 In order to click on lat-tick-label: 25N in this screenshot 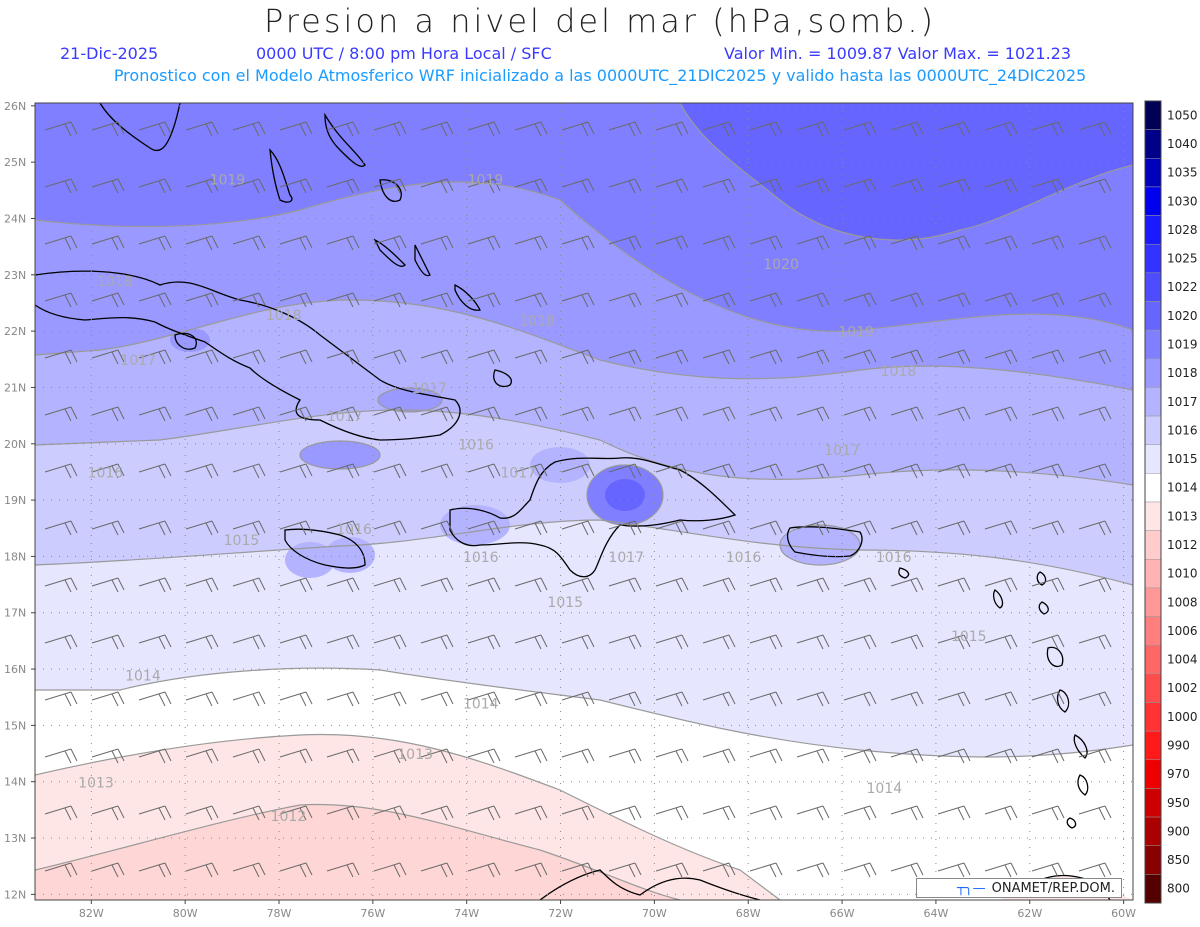, I will do `click(15, 162)`.